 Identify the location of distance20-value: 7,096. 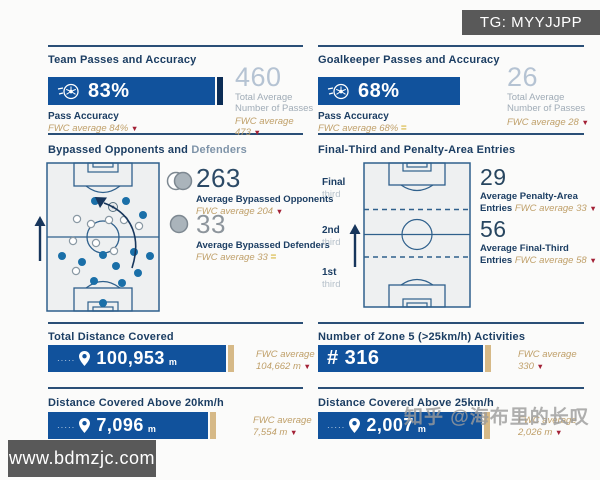
(120, 425).